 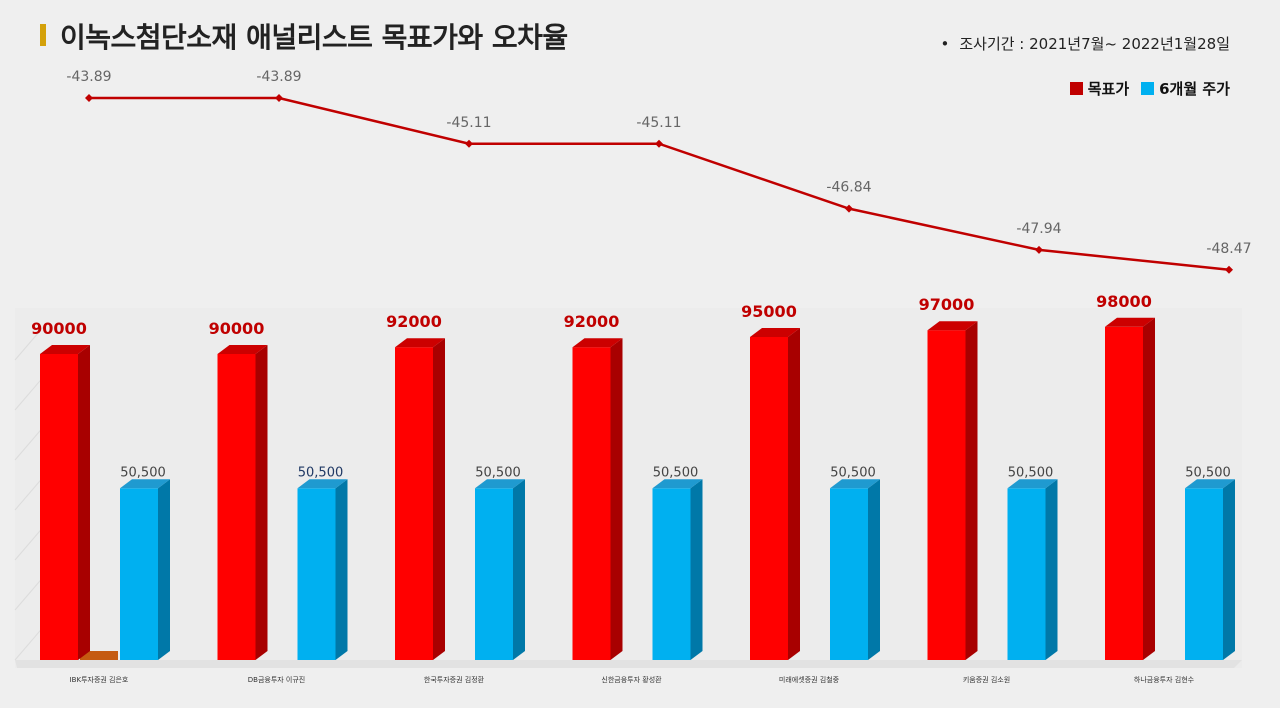 What do you see at coordinates (631, 679) in the screenshot?
I see `category-label: 신한금융투자 황성환` at bounding box center [631, 679].